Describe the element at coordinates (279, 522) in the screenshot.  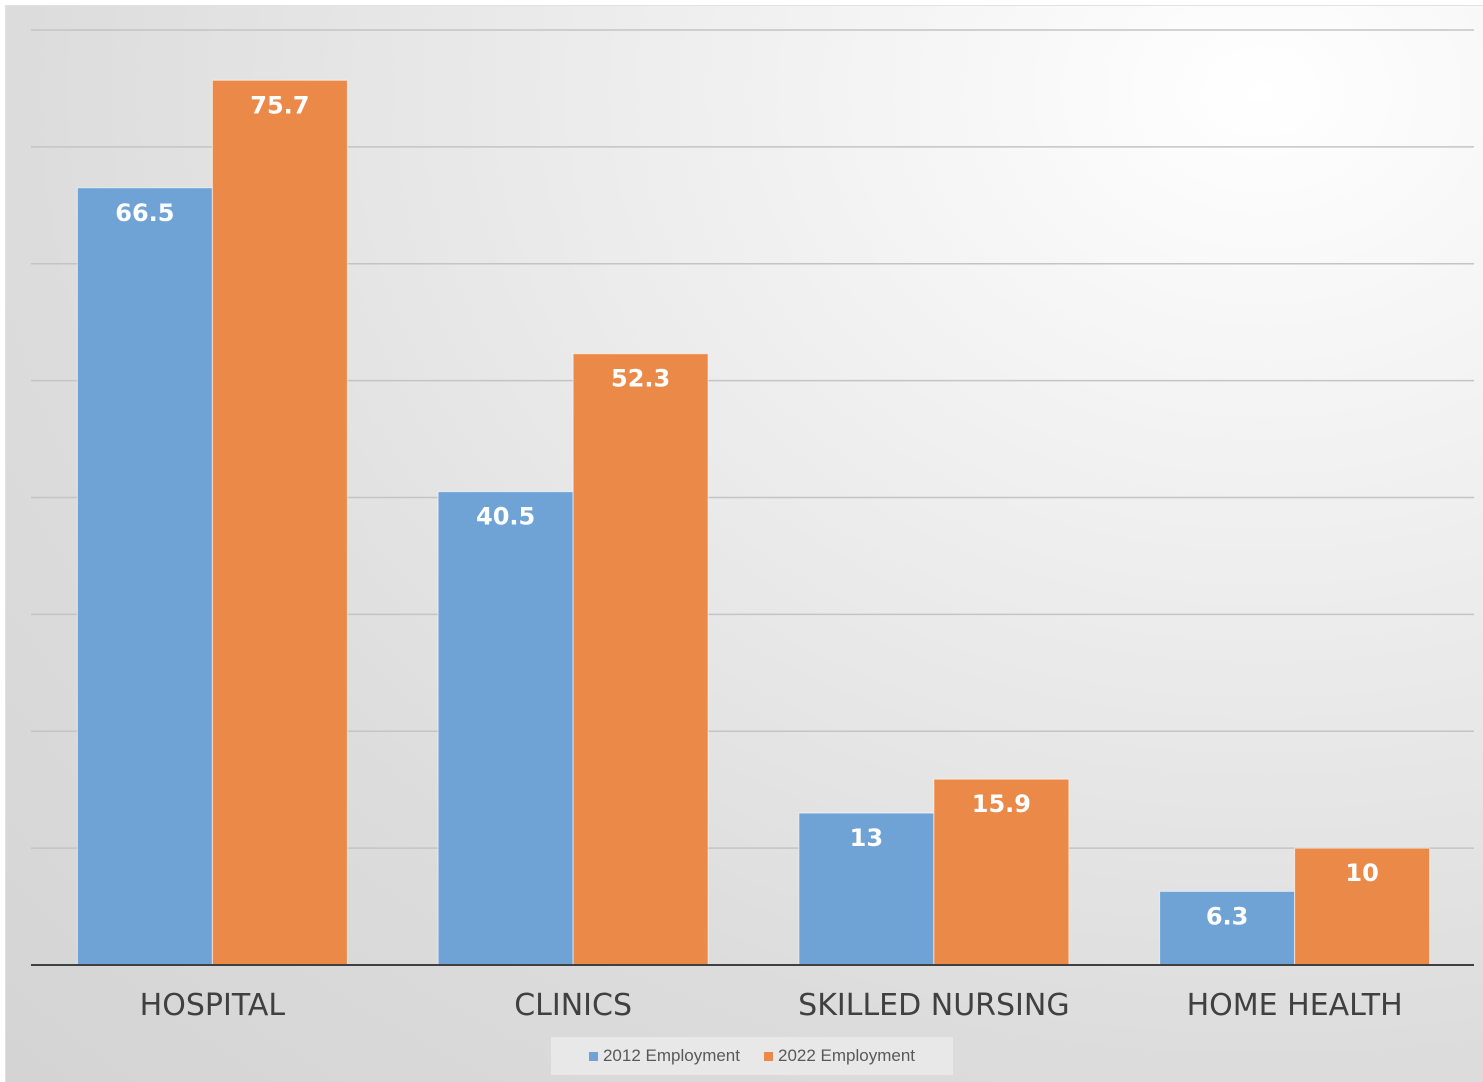
I see `bar-hospital-2022` at that location.